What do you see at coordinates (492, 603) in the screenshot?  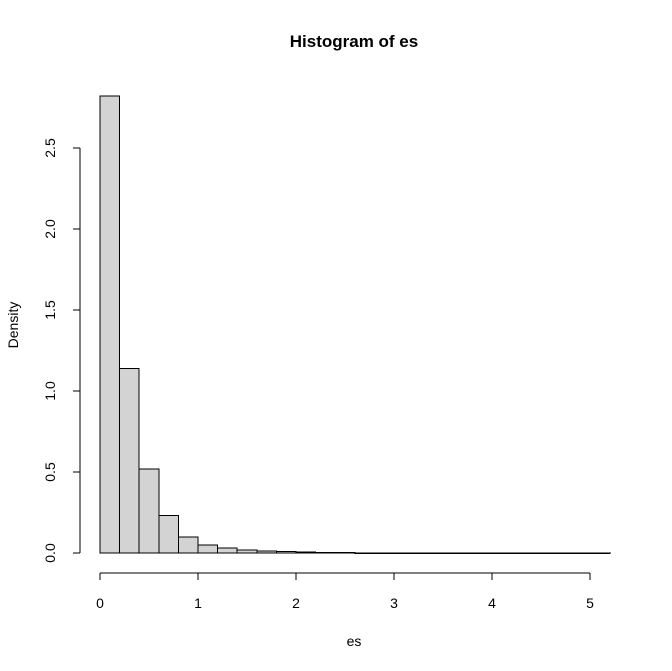 I see `x-tick-label: 4` at bounding box center [492, 603].